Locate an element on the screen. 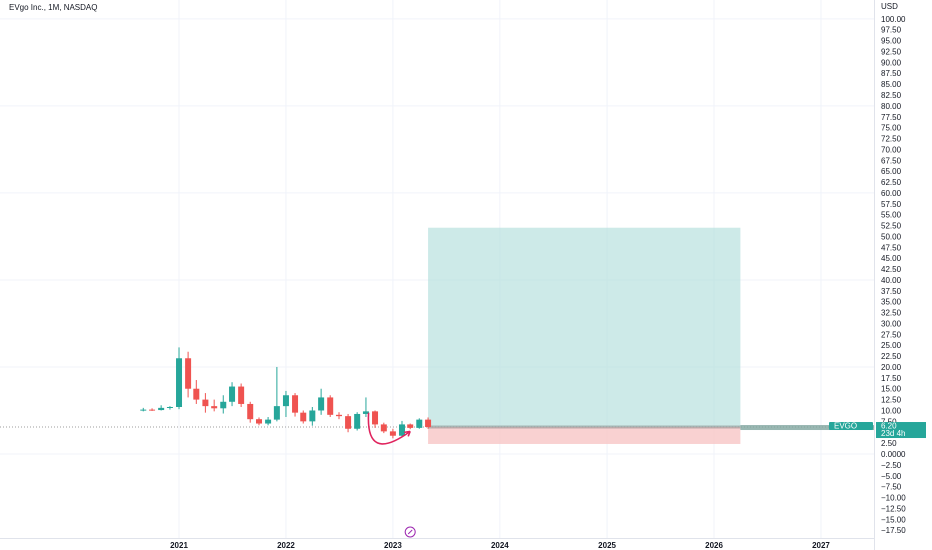 The width and height of the screenshot is (932, 550). bar-countdown: 23d 4h is located at coordinates (893, 433).